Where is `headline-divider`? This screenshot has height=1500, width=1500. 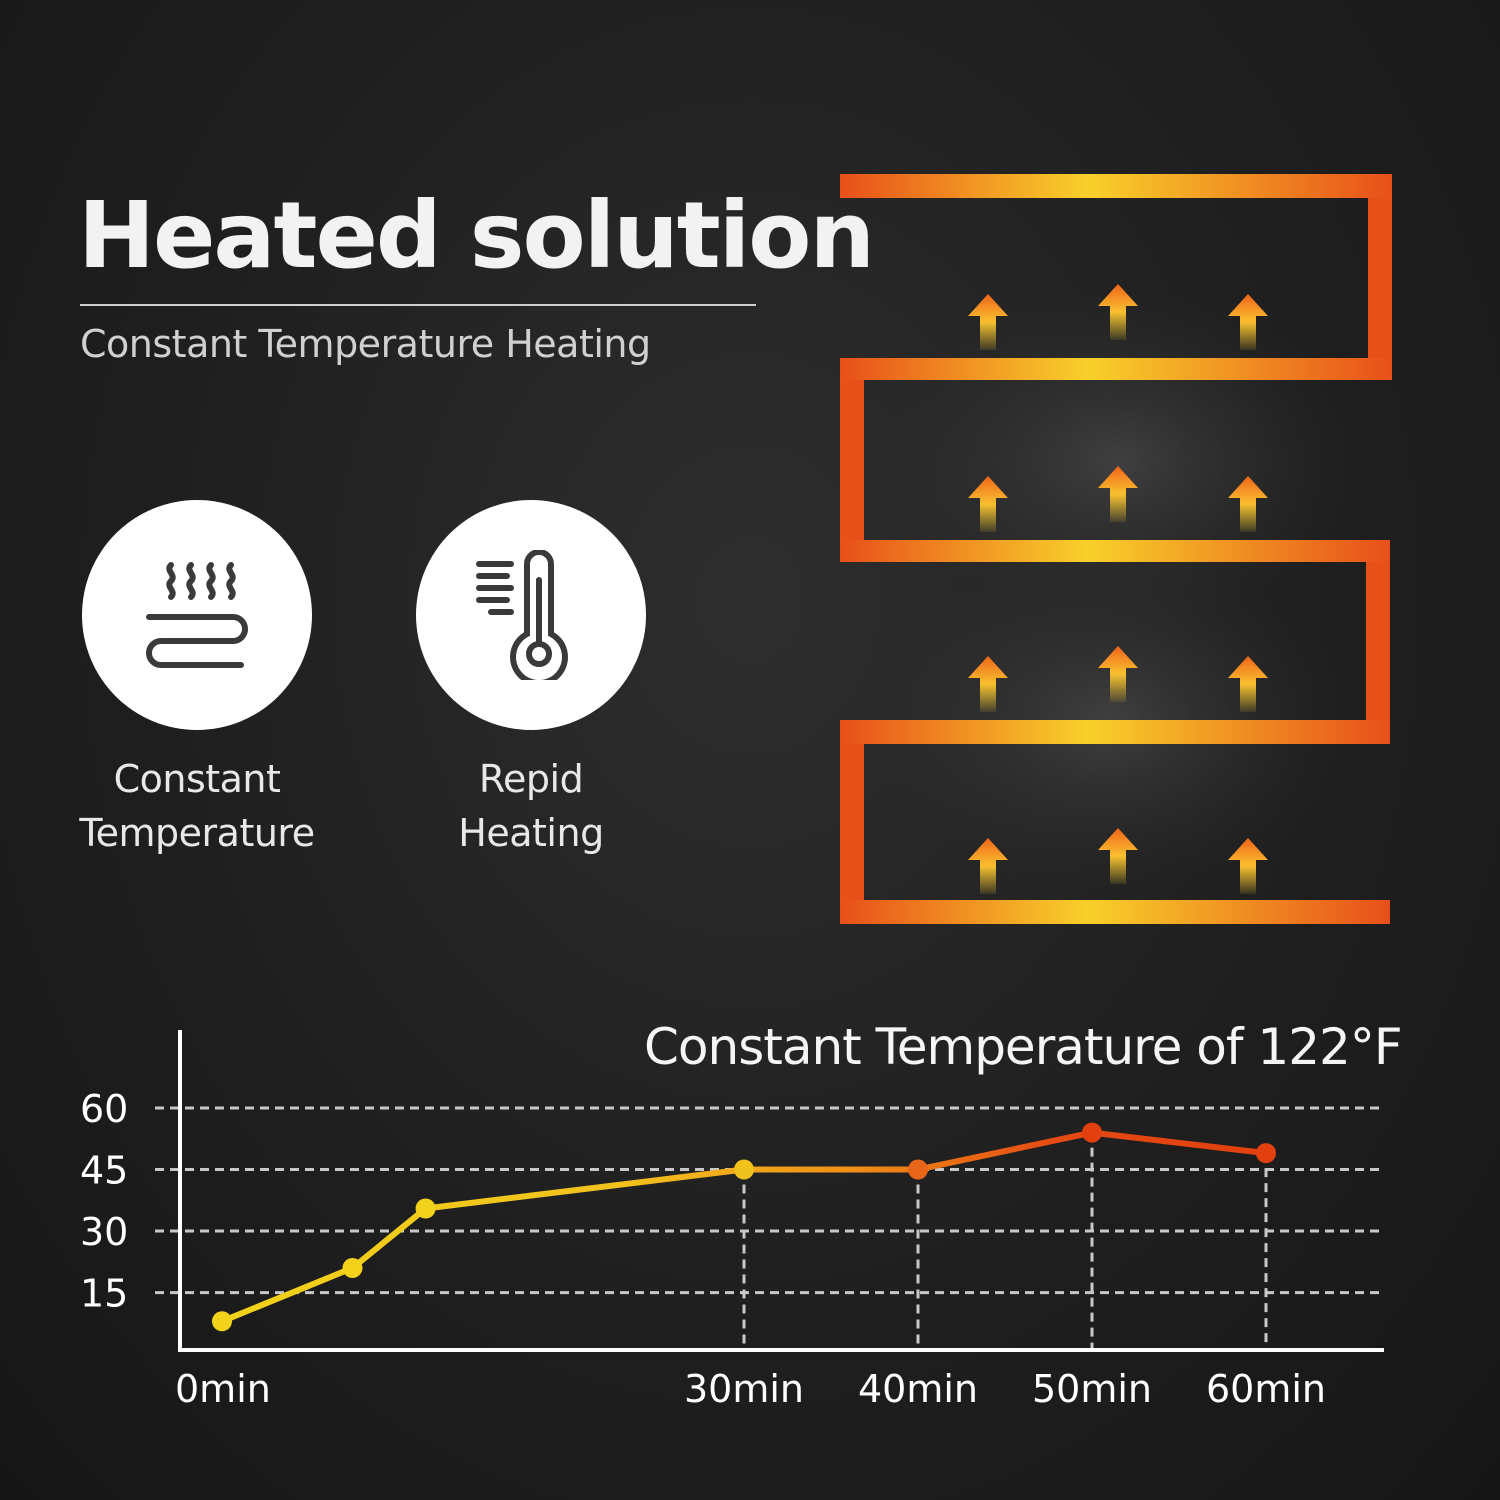 headline-divider is located at coordinates (418, 305).